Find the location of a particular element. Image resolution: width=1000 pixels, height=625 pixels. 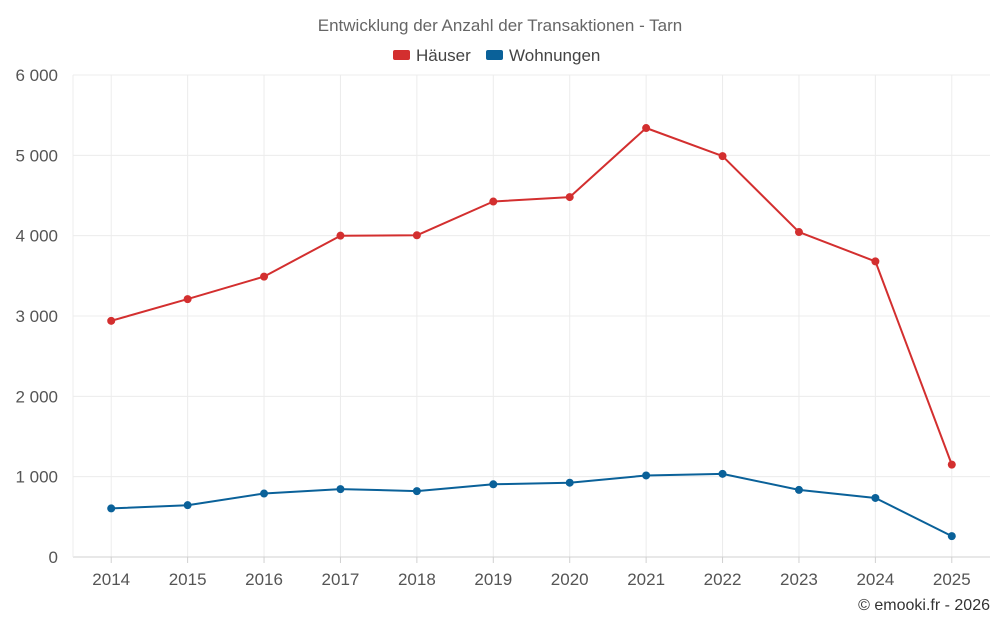

data-point-wohnungen-2014 is located at coordinates (111, 508).